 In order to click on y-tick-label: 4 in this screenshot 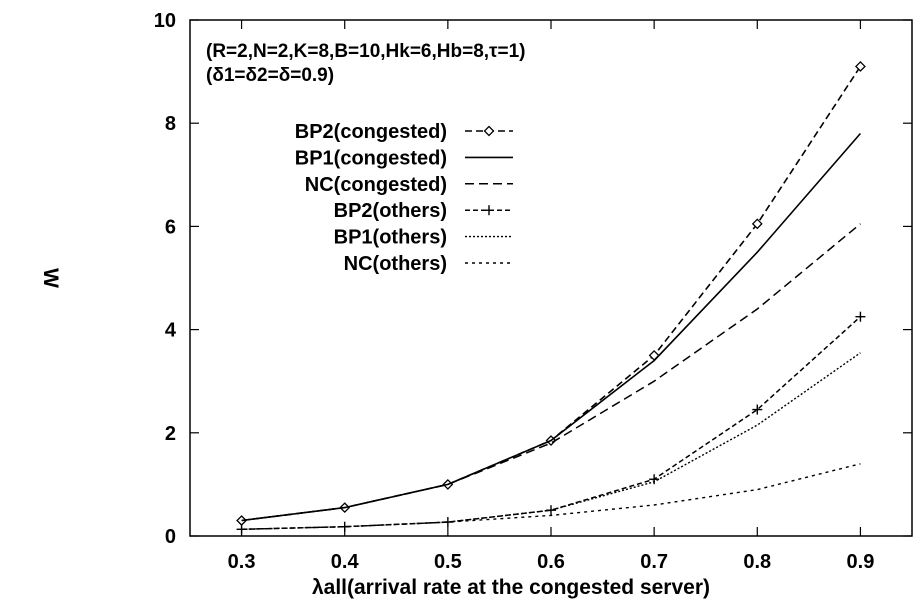, I will do `click(171, 331)`.